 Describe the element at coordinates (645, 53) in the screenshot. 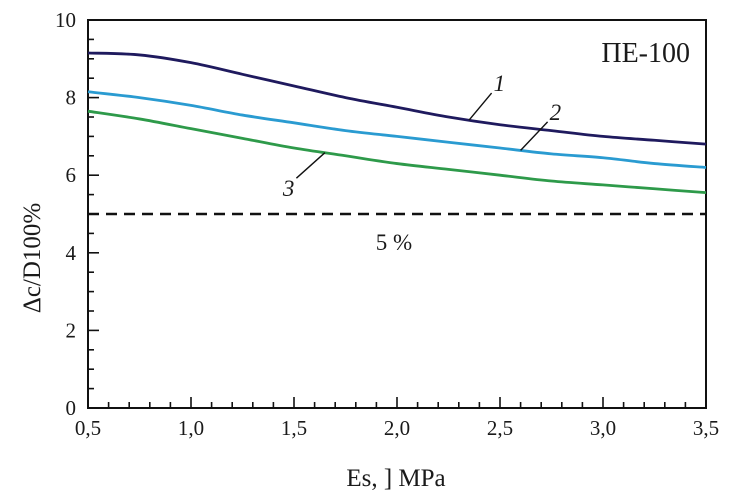

I see `chart-title: ПЕ-100` at that location.